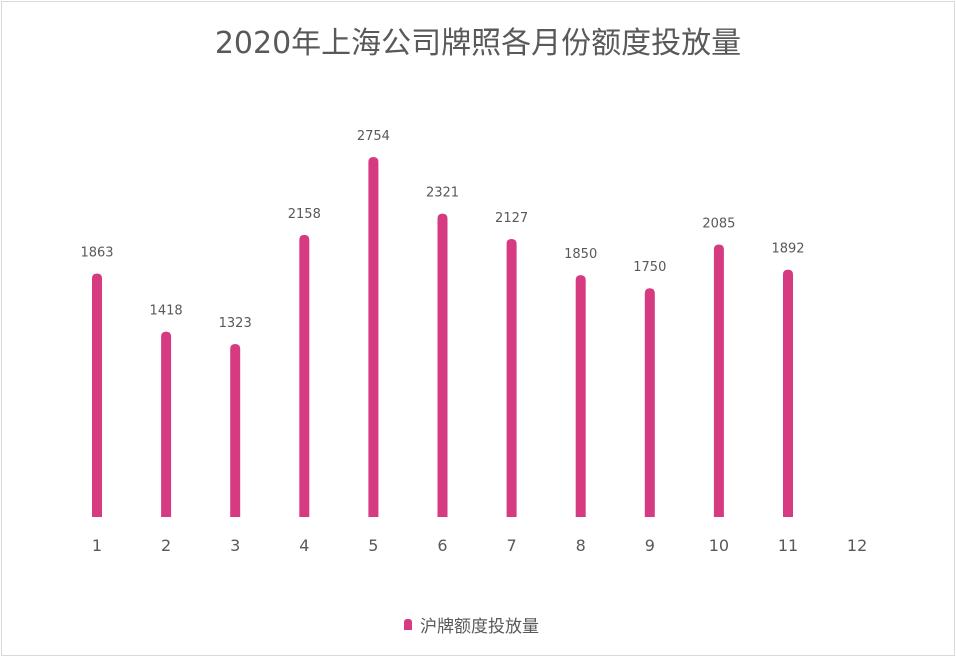  Describe the element at coordinates (718, 223) in the screenshot. I see `data-label: 2085` at that location.